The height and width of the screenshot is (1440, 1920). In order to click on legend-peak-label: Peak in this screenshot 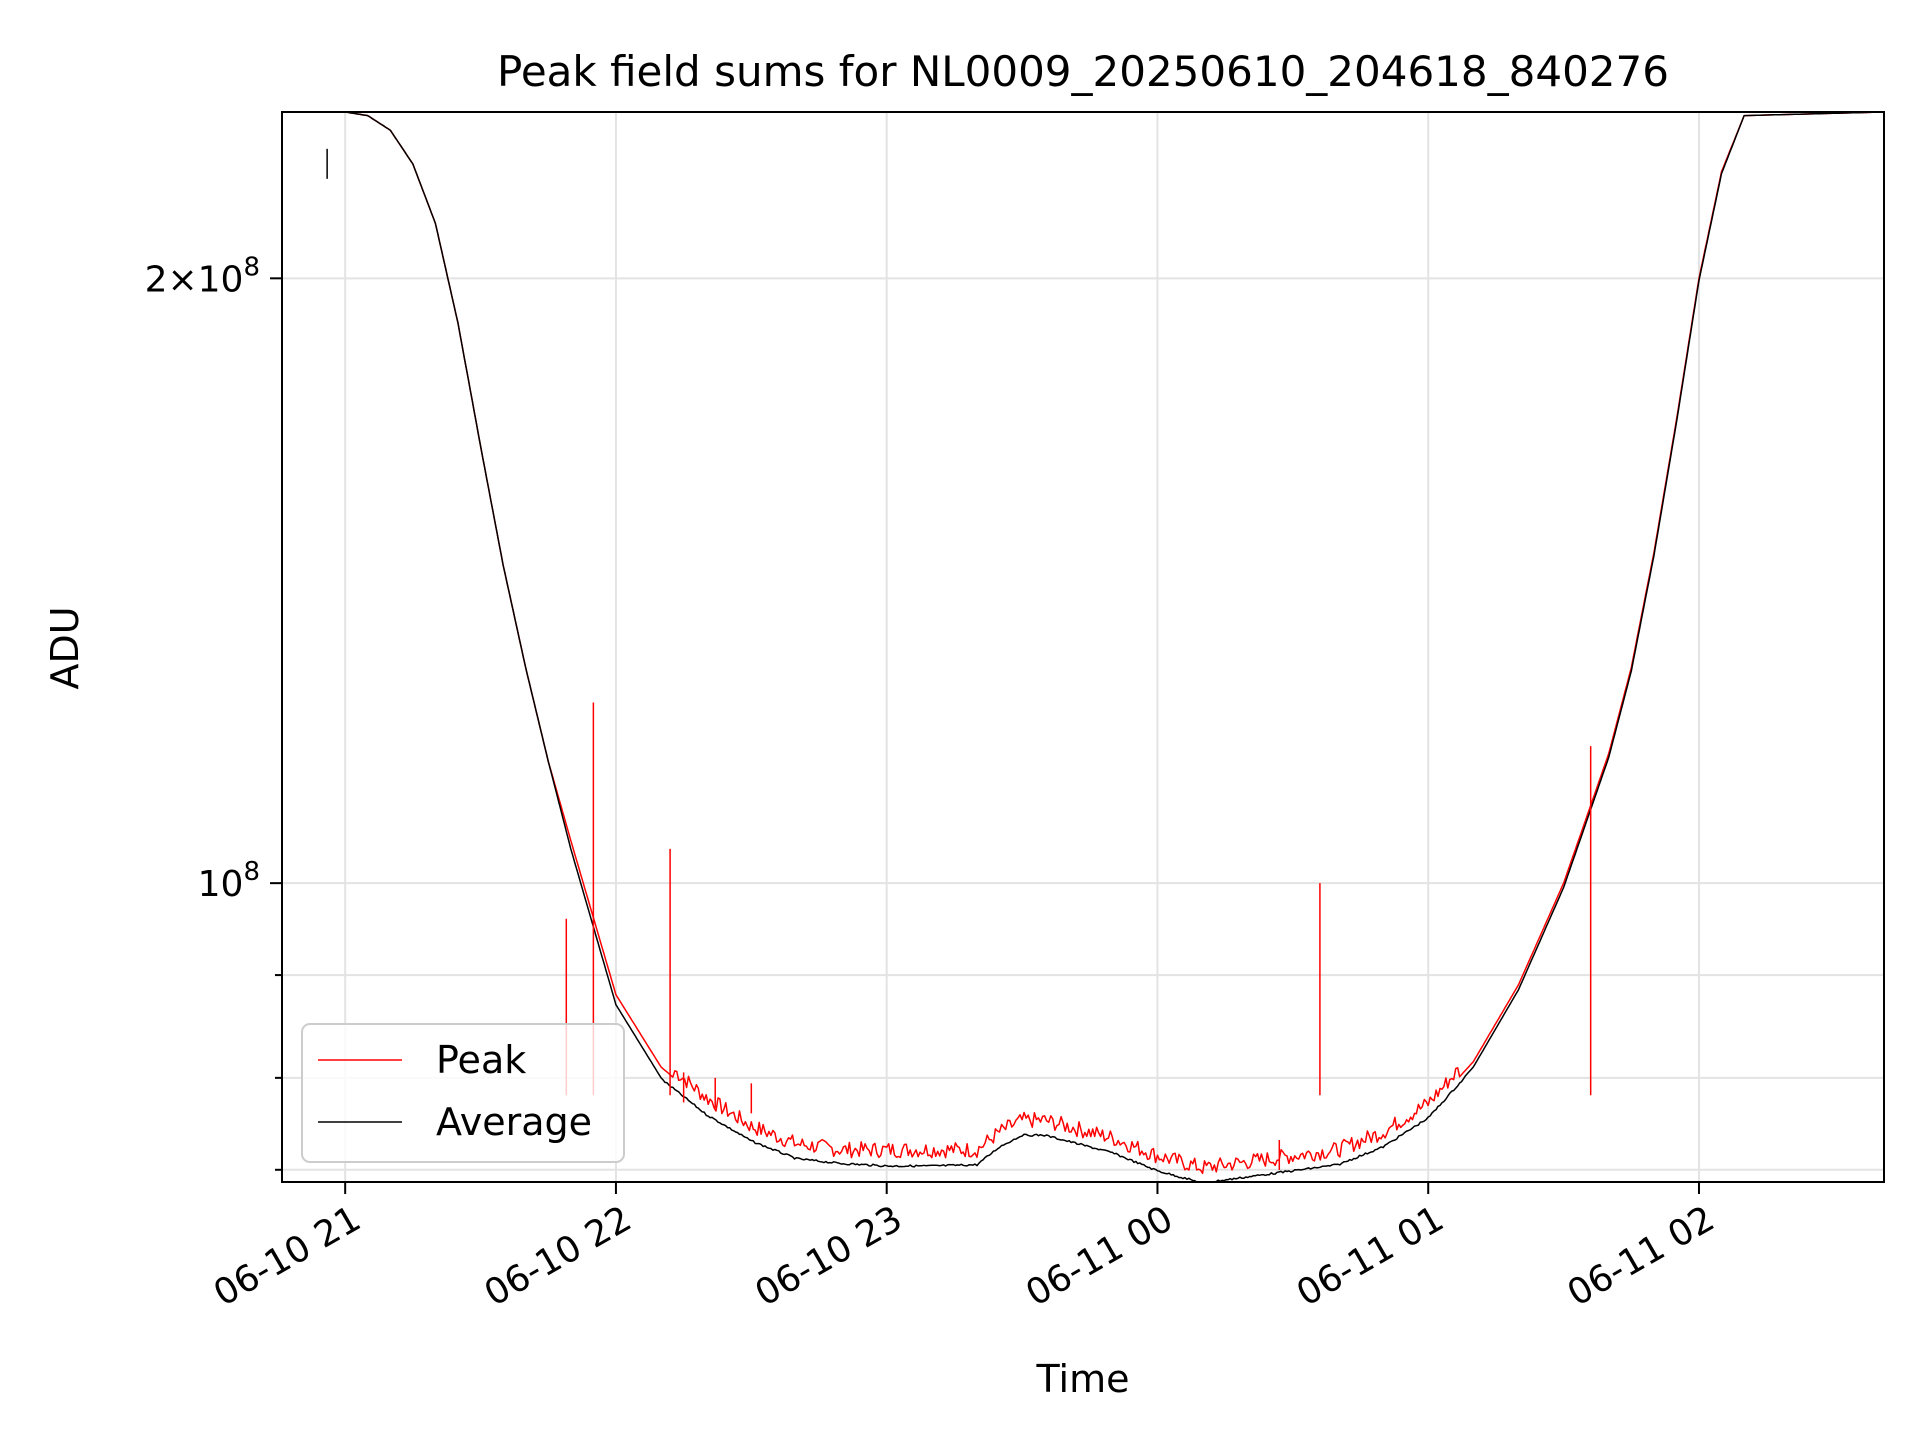, I will do `click(481, 1060)`.